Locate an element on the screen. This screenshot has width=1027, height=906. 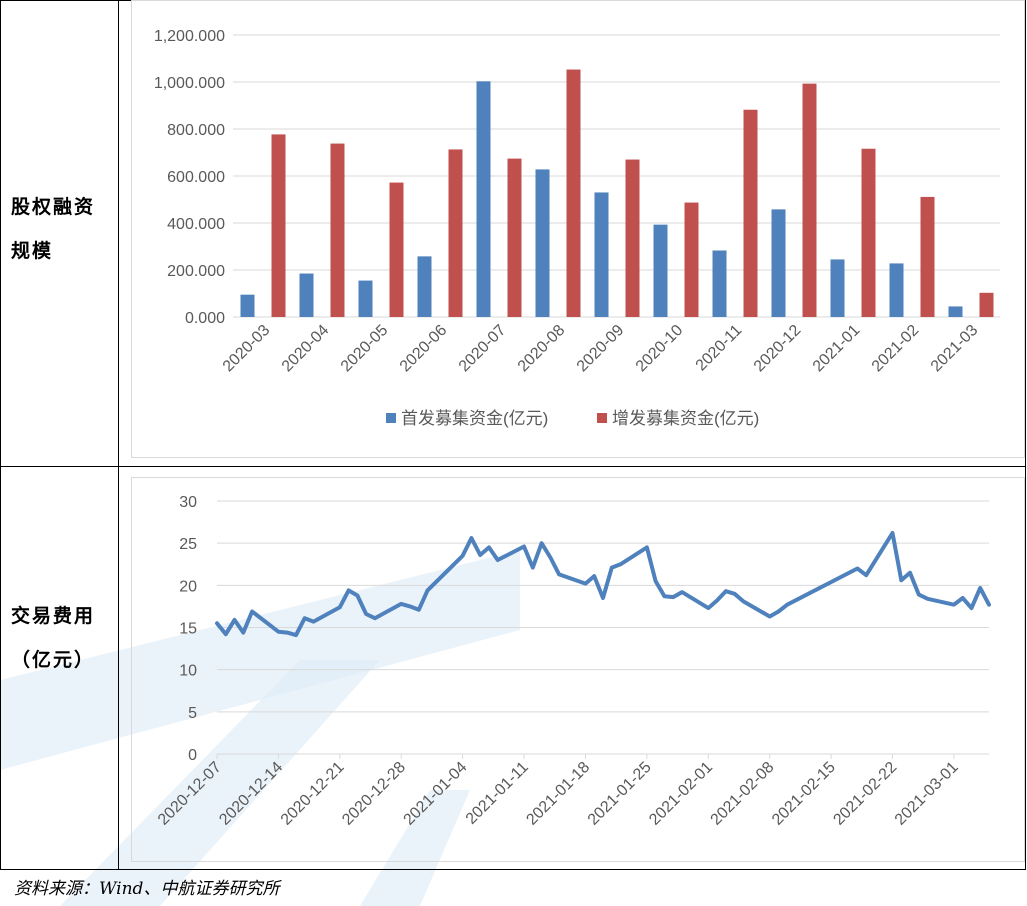
x-tick-label: 2020-05 is located at coordinates (365, 349).